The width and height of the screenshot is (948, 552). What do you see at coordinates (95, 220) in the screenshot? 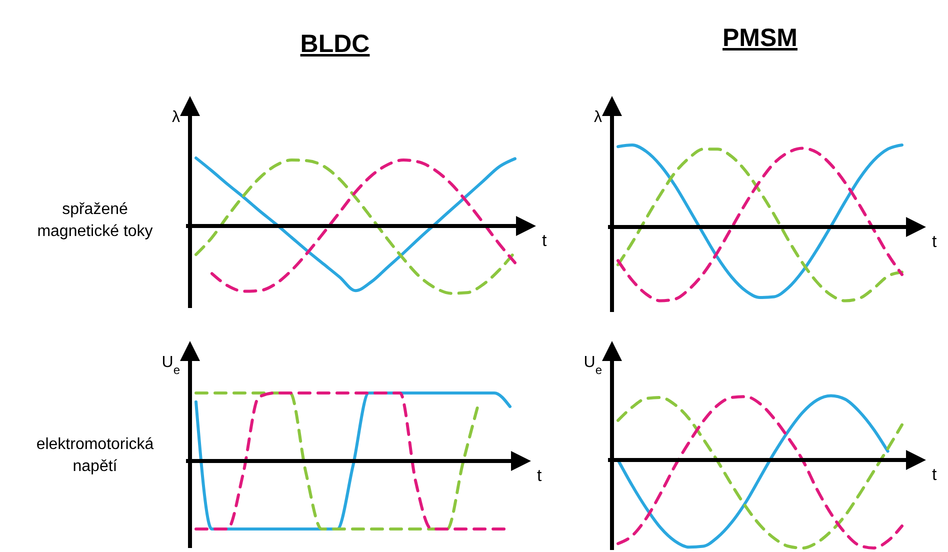
I see `text: spřažené magnetické toky` at bounding box center [95, 220].